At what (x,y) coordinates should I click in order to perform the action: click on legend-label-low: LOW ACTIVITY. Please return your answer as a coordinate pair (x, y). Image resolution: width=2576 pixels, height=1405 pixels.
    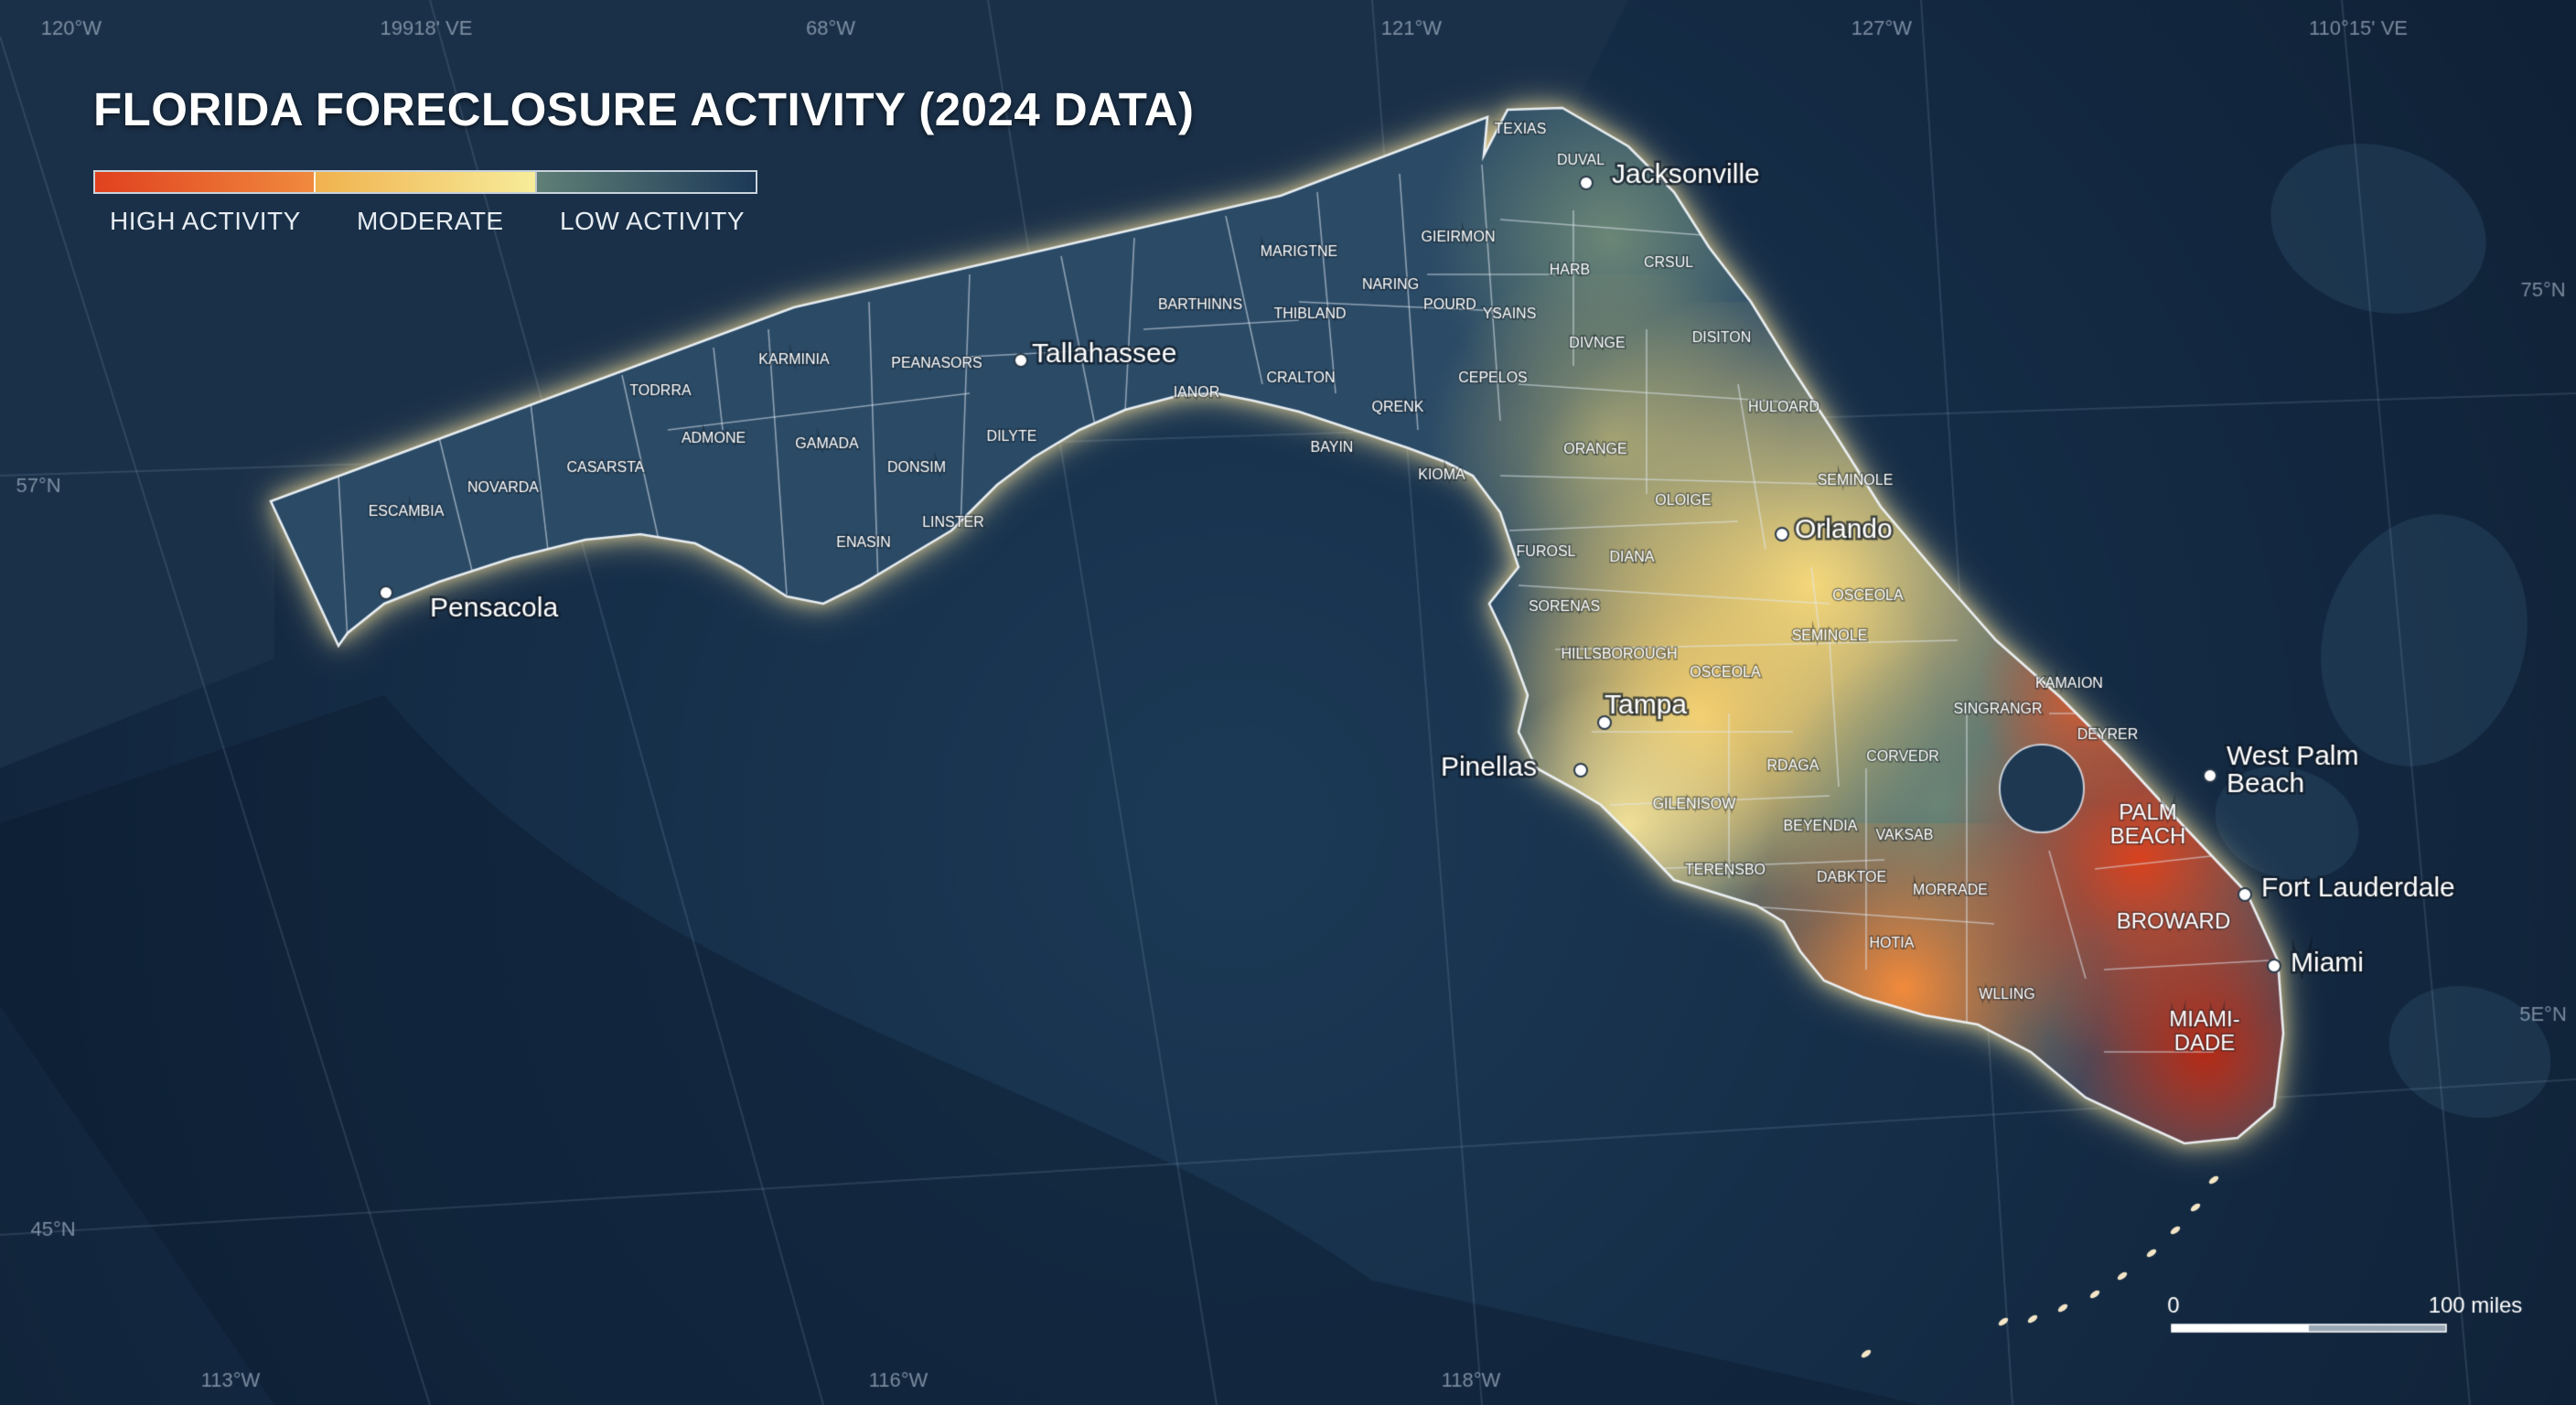
    Looking at the image, I should click on (653, 221).